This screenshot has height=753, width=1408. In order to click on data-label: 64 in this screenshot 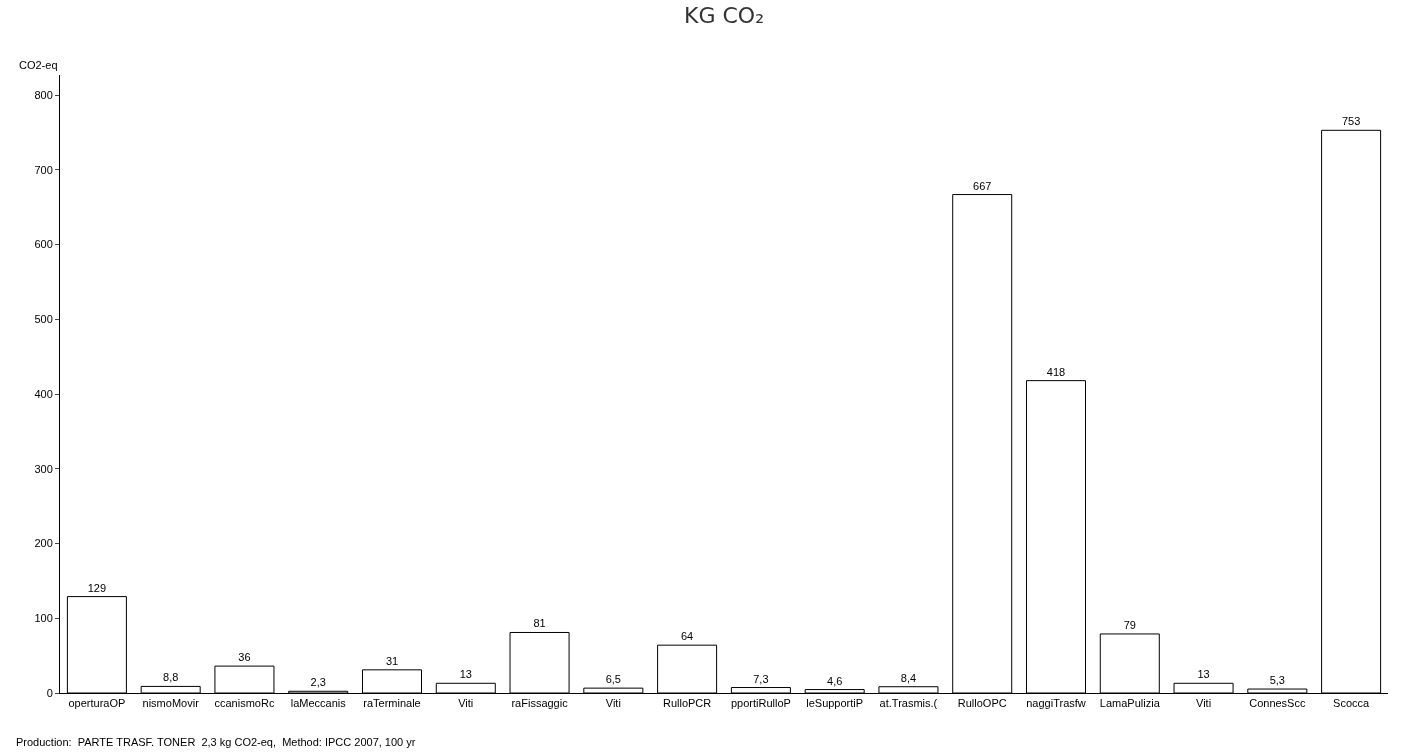, I will do `click(687, 636)`.